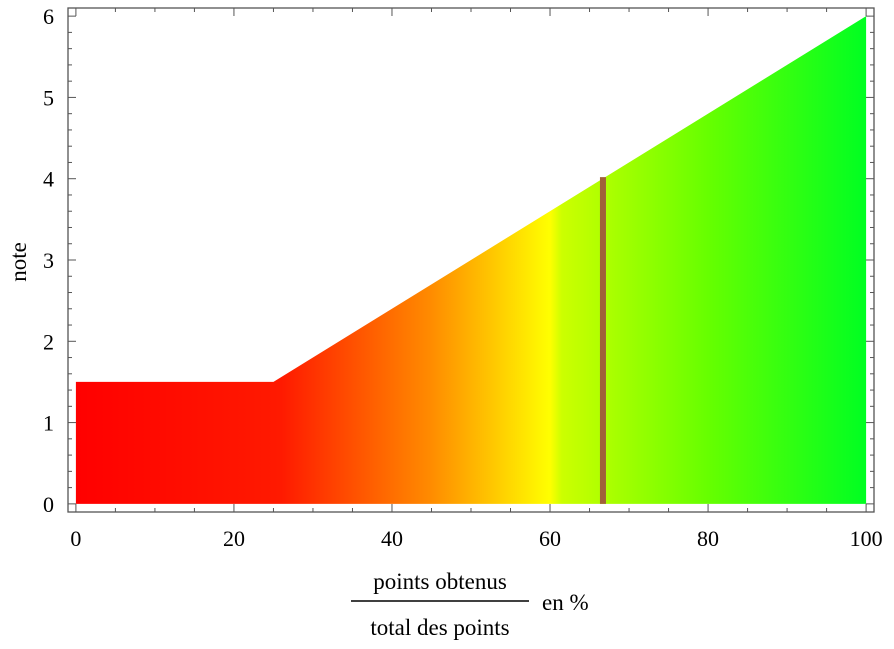  What do you see at coordinates (48, 16) in the screenshot?
I see `y-tick-label: 6` at bounding box center [48, 16].